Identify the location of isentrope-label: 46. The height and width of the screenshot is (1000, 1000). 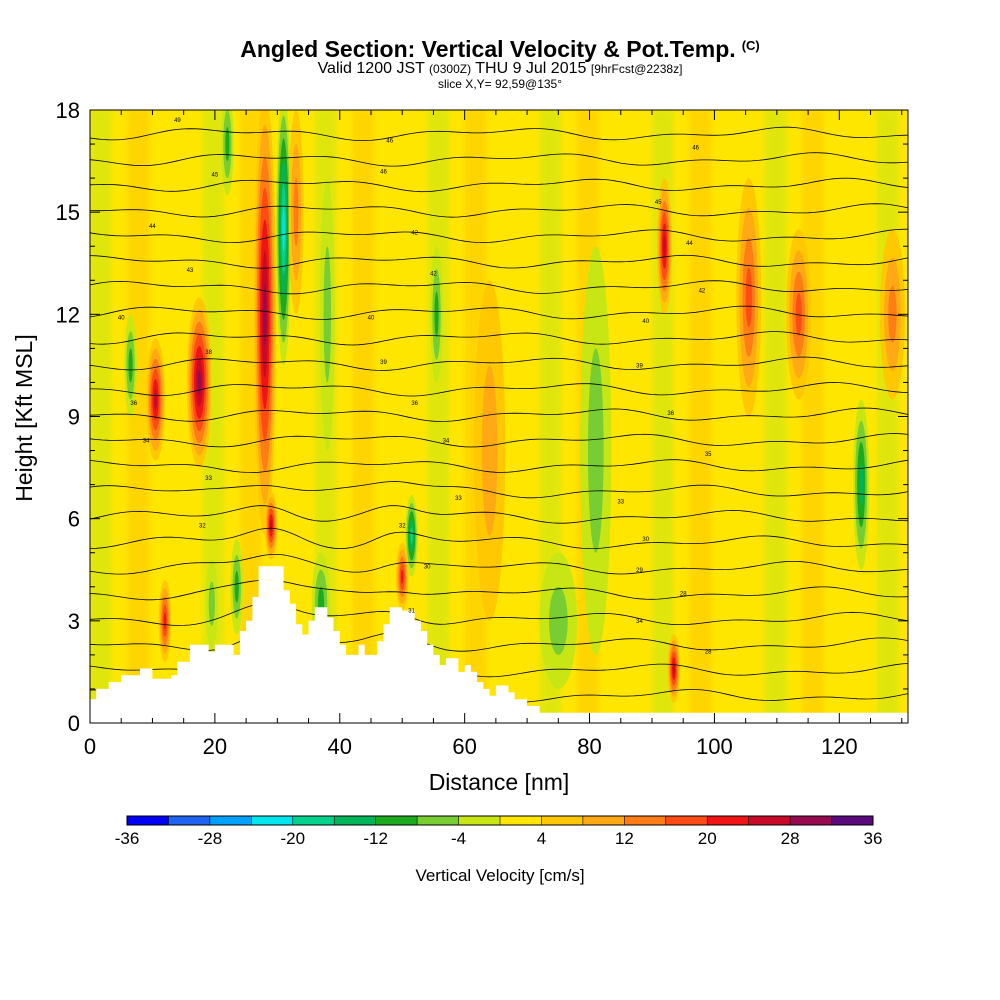
(389, 142).